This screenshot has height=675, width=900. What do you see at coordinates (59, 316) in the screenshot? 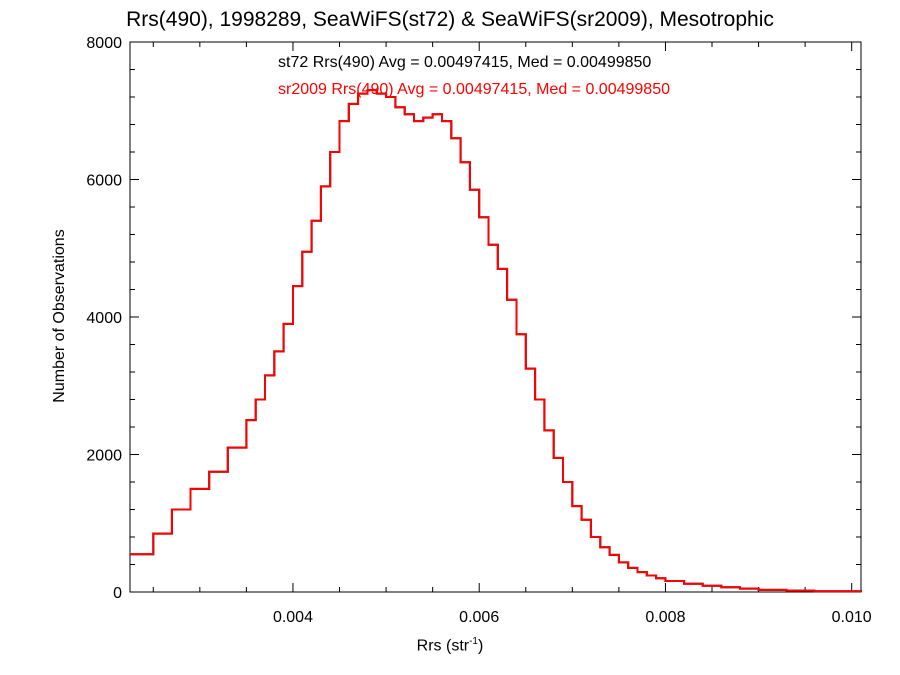
I see `y-axis-label: Number of Observations` at bounding box center [59, 316].